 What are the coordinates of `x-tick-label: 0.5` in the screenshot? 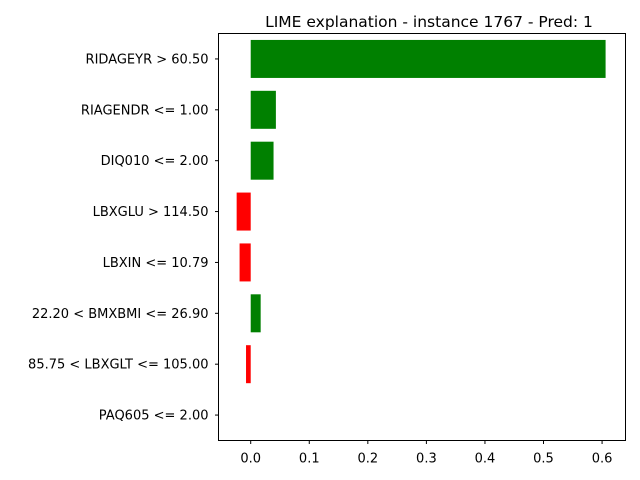 It's located at (543, 459).